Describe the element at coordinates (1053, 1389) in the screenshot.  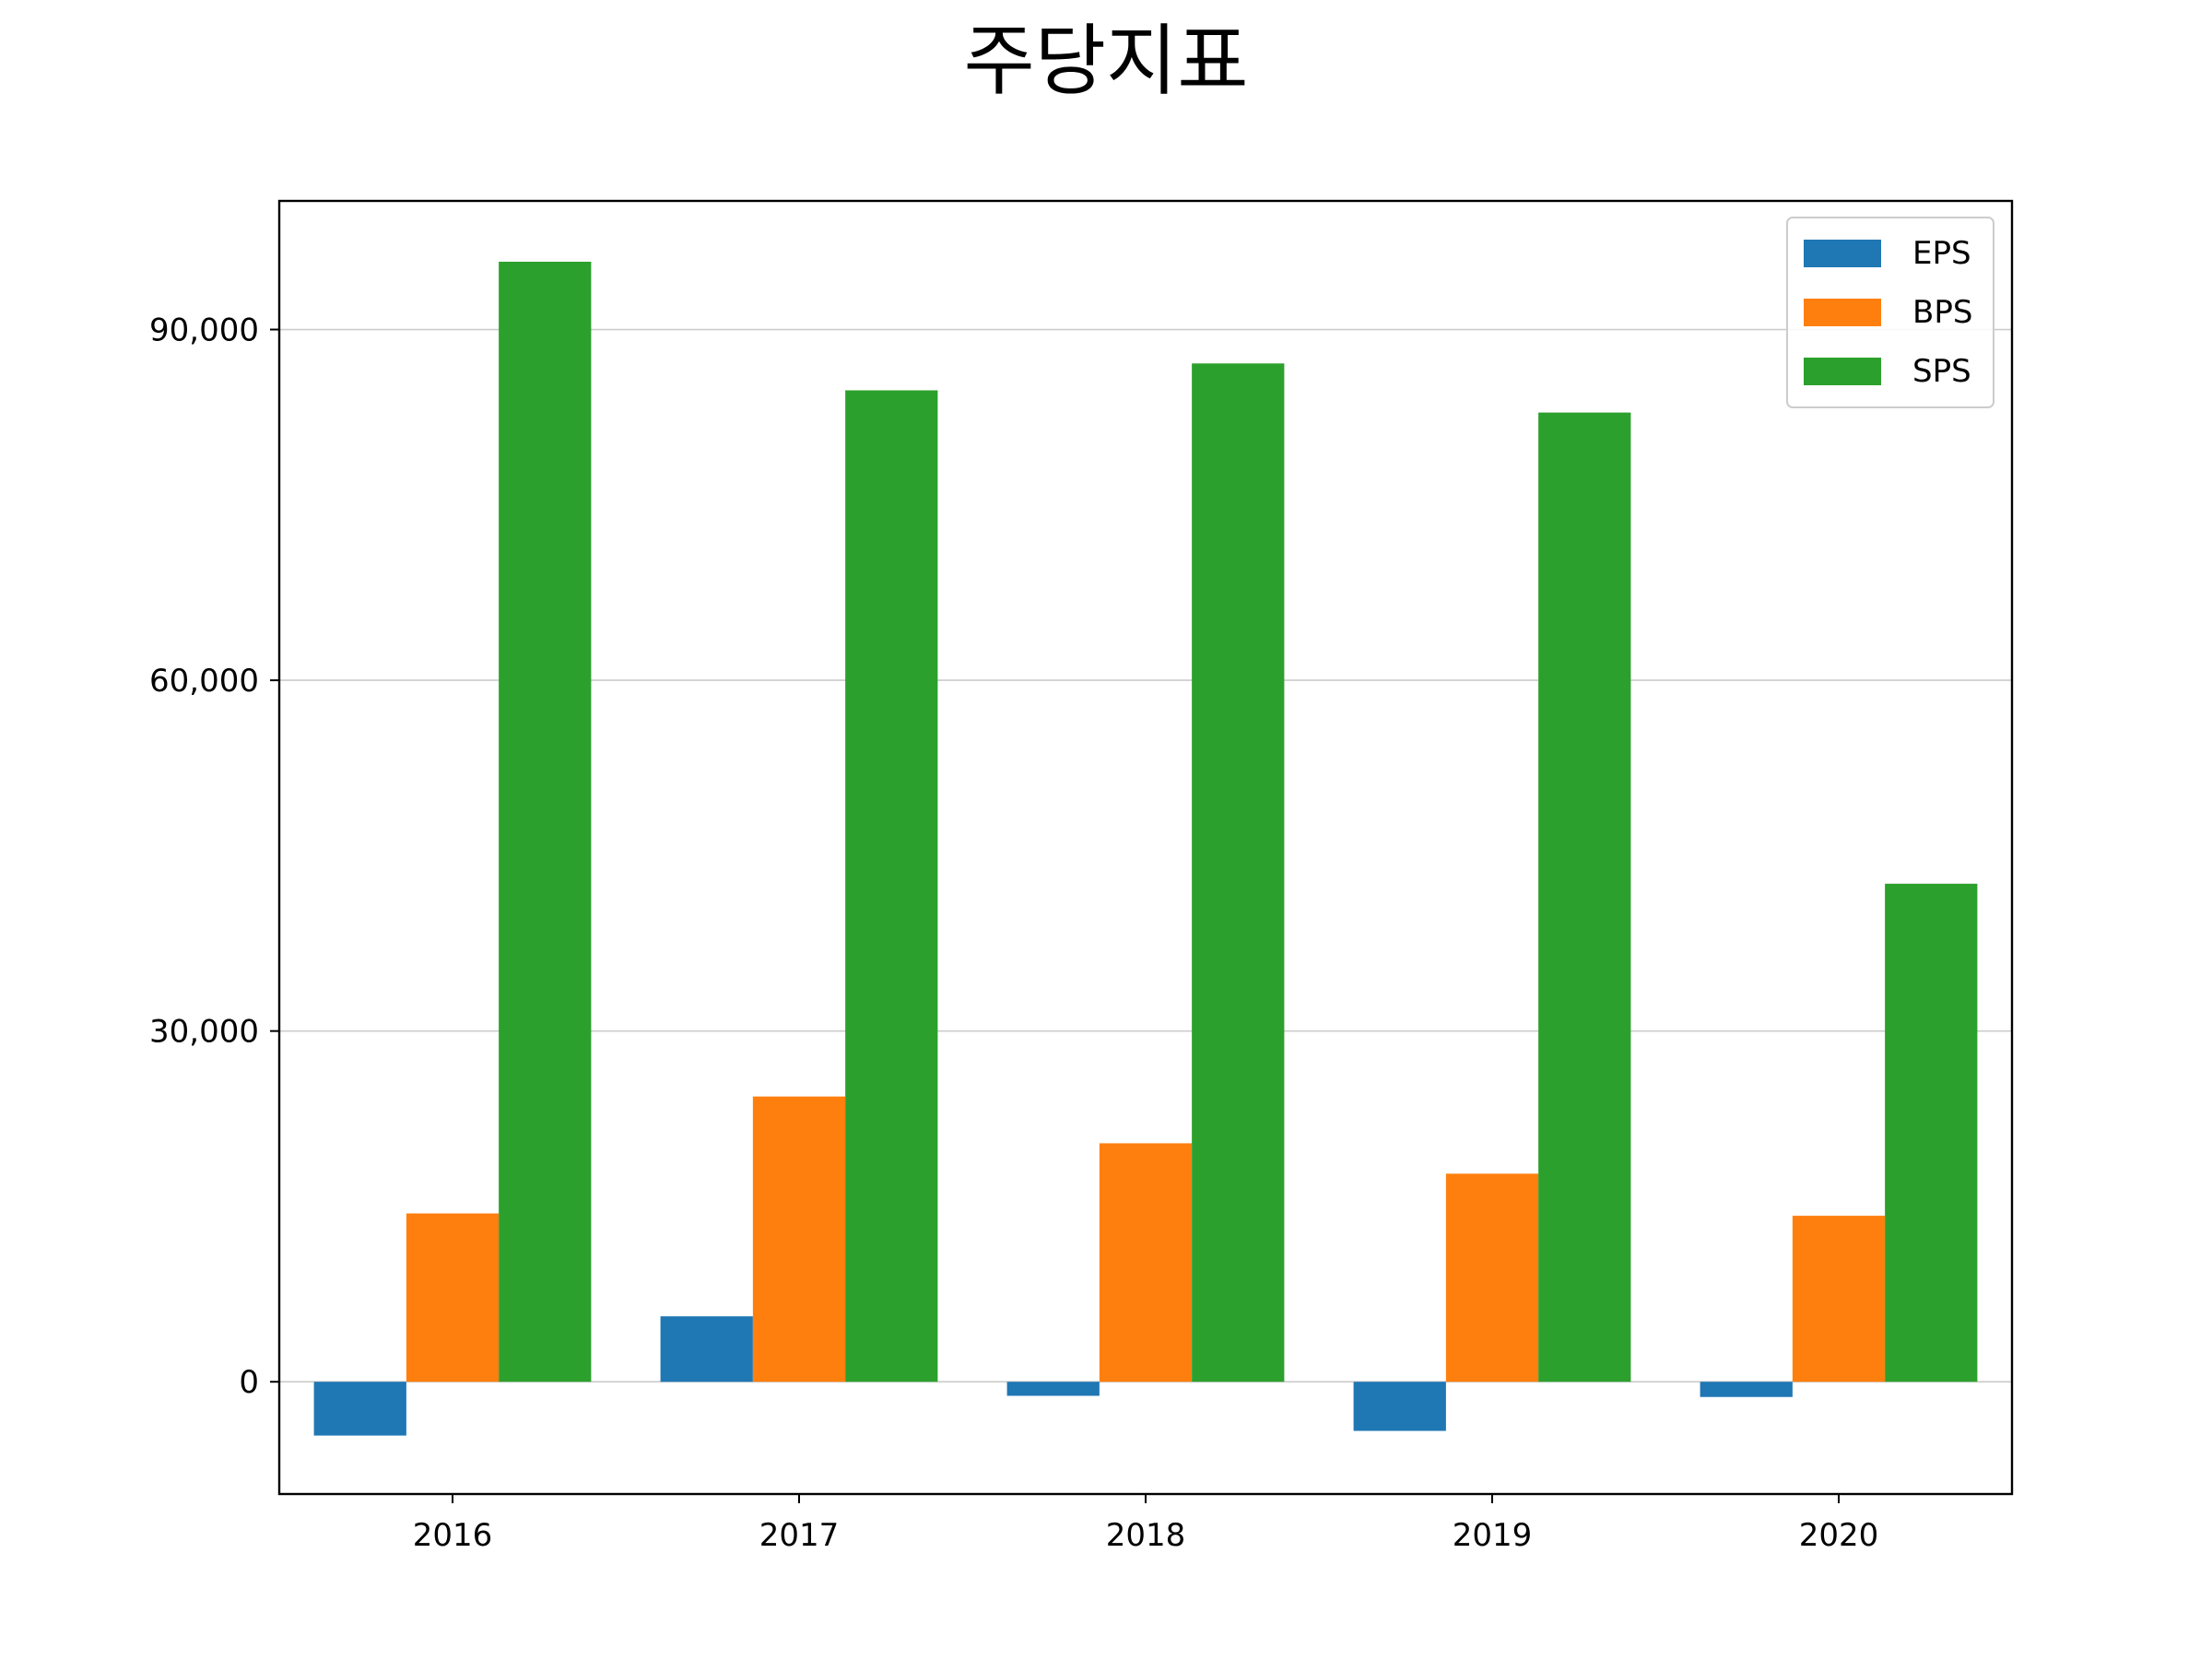
I see `bar-eps-2018` at that location.